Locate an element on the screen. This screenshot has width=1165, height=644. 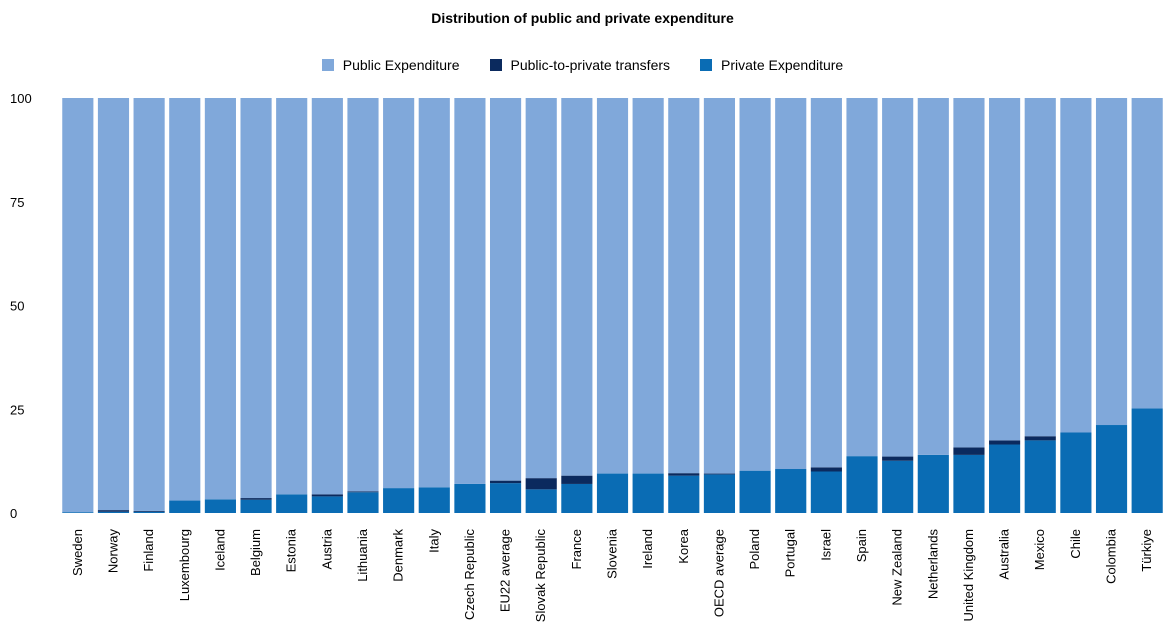
category-label: Chile is located at coordinates (1075, 544).